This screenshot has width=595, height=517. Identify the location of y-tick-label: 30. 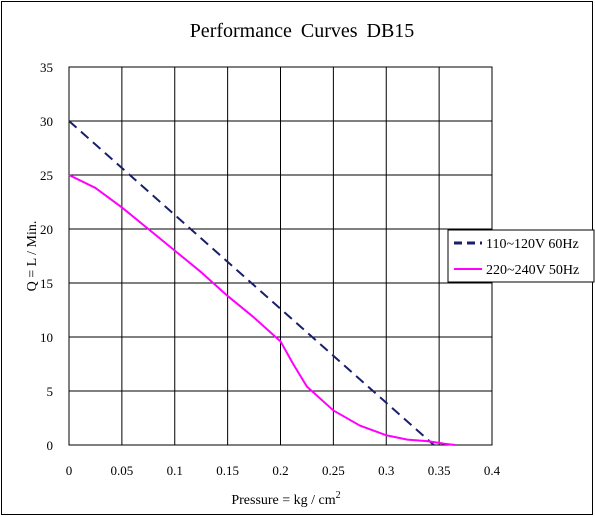
(46, 121).